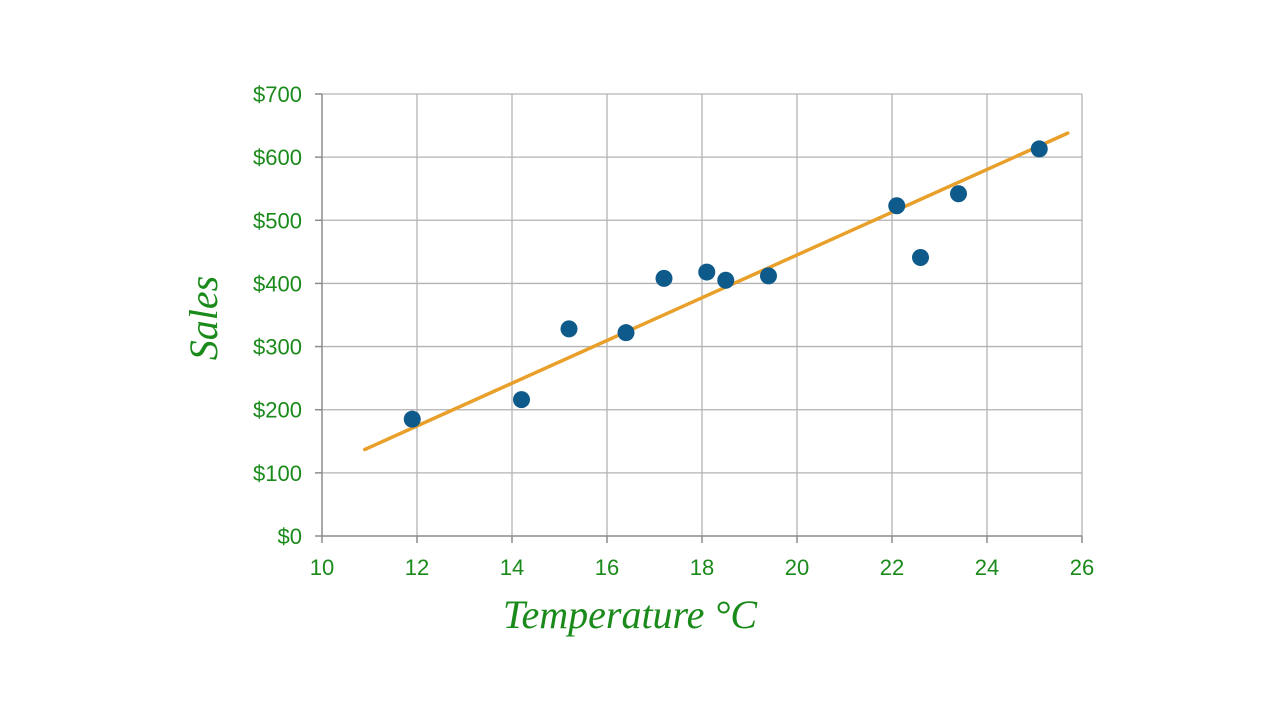 This screenshot has width=1280, height=720. What do you see at coordinates (417, 567) in the screenshot?
I see `x-tick-label: 12` at bounding box center [417, 567].